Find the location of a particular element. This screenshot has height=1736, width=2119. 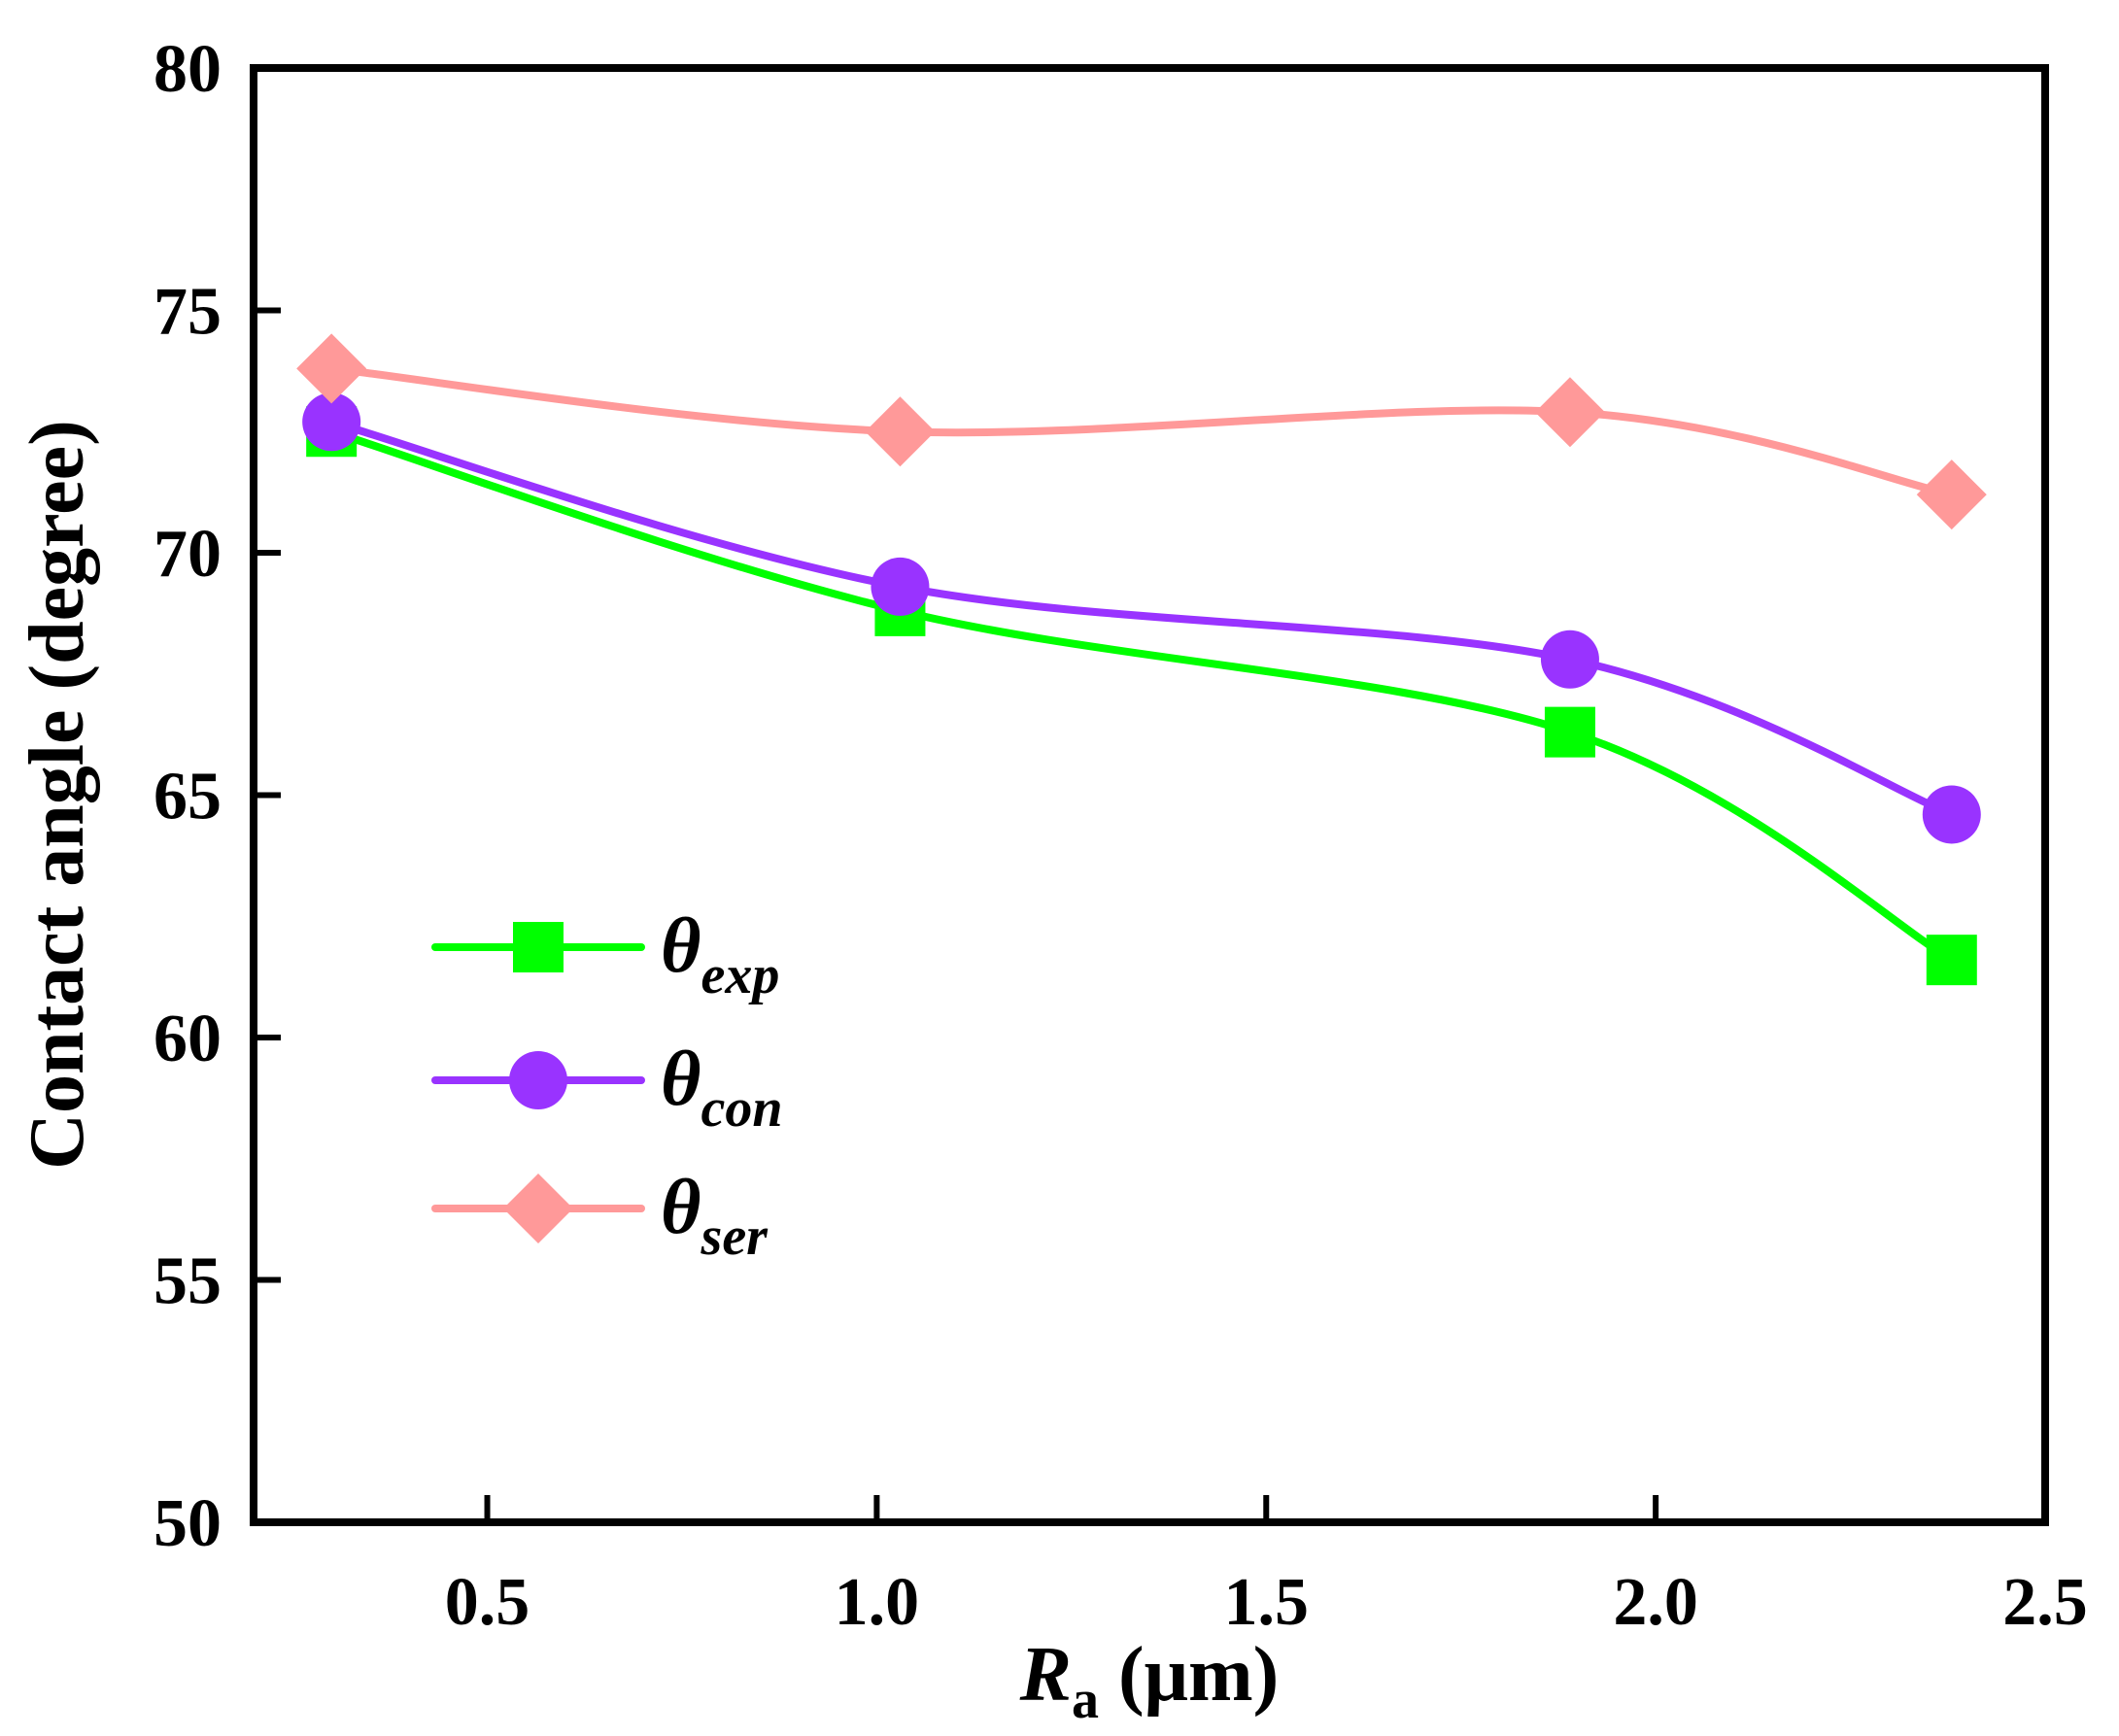

series-line-ser is located at coordinates (1141, 431).